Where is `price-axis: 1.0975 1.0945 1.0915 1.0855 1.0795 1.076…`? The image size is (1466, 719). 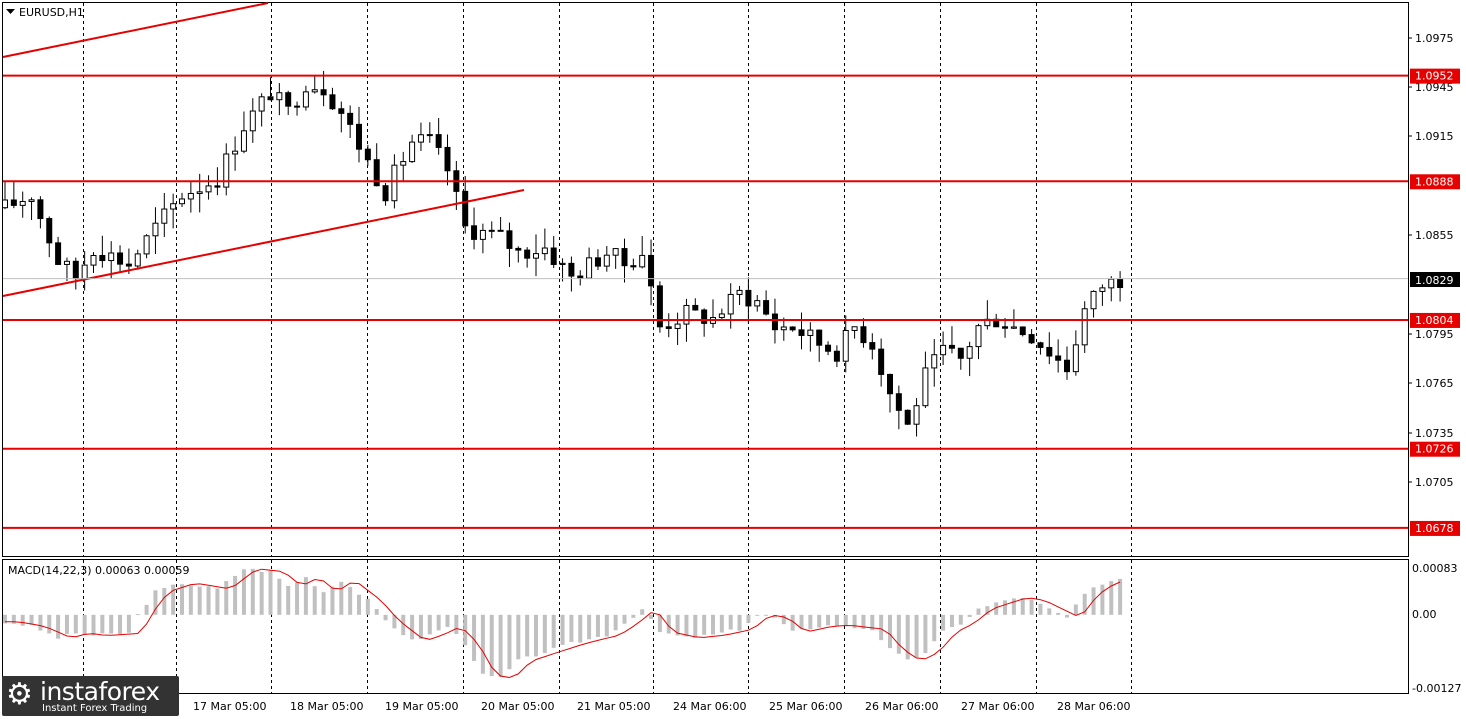 price-axis: 1.0975 1.0945 1.0915 1.0855 1.0795 1.076… is located at coordinates (1431, 260).